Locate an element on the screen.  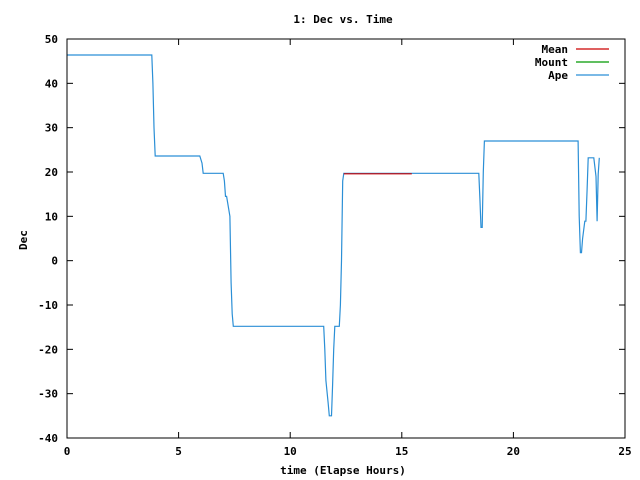
y-tick-label: -20 is located at coordinates (48, 349).